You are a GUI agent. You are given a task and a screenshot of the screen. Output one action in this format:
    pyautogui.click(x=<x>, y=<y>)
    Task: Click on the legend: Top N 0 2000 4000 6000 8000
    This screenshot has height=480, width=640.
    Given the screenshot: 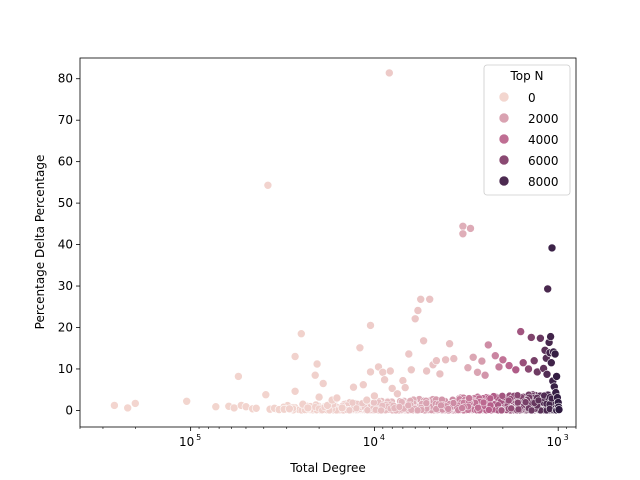 What is the action you would take?
    pyautogui.click(x=527, y=130)
    